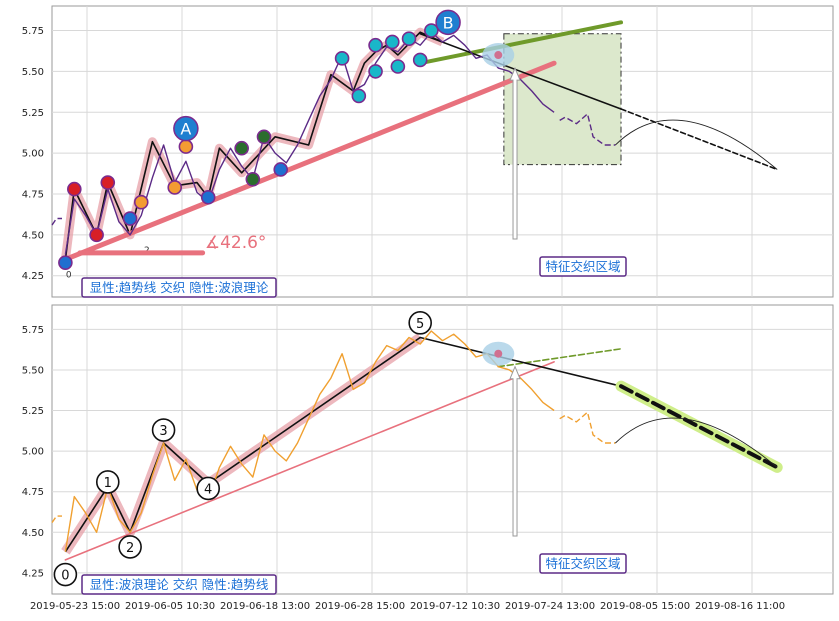  I want to click on x-tick-label: 2019-06-18 13:00, so click(265, 606).